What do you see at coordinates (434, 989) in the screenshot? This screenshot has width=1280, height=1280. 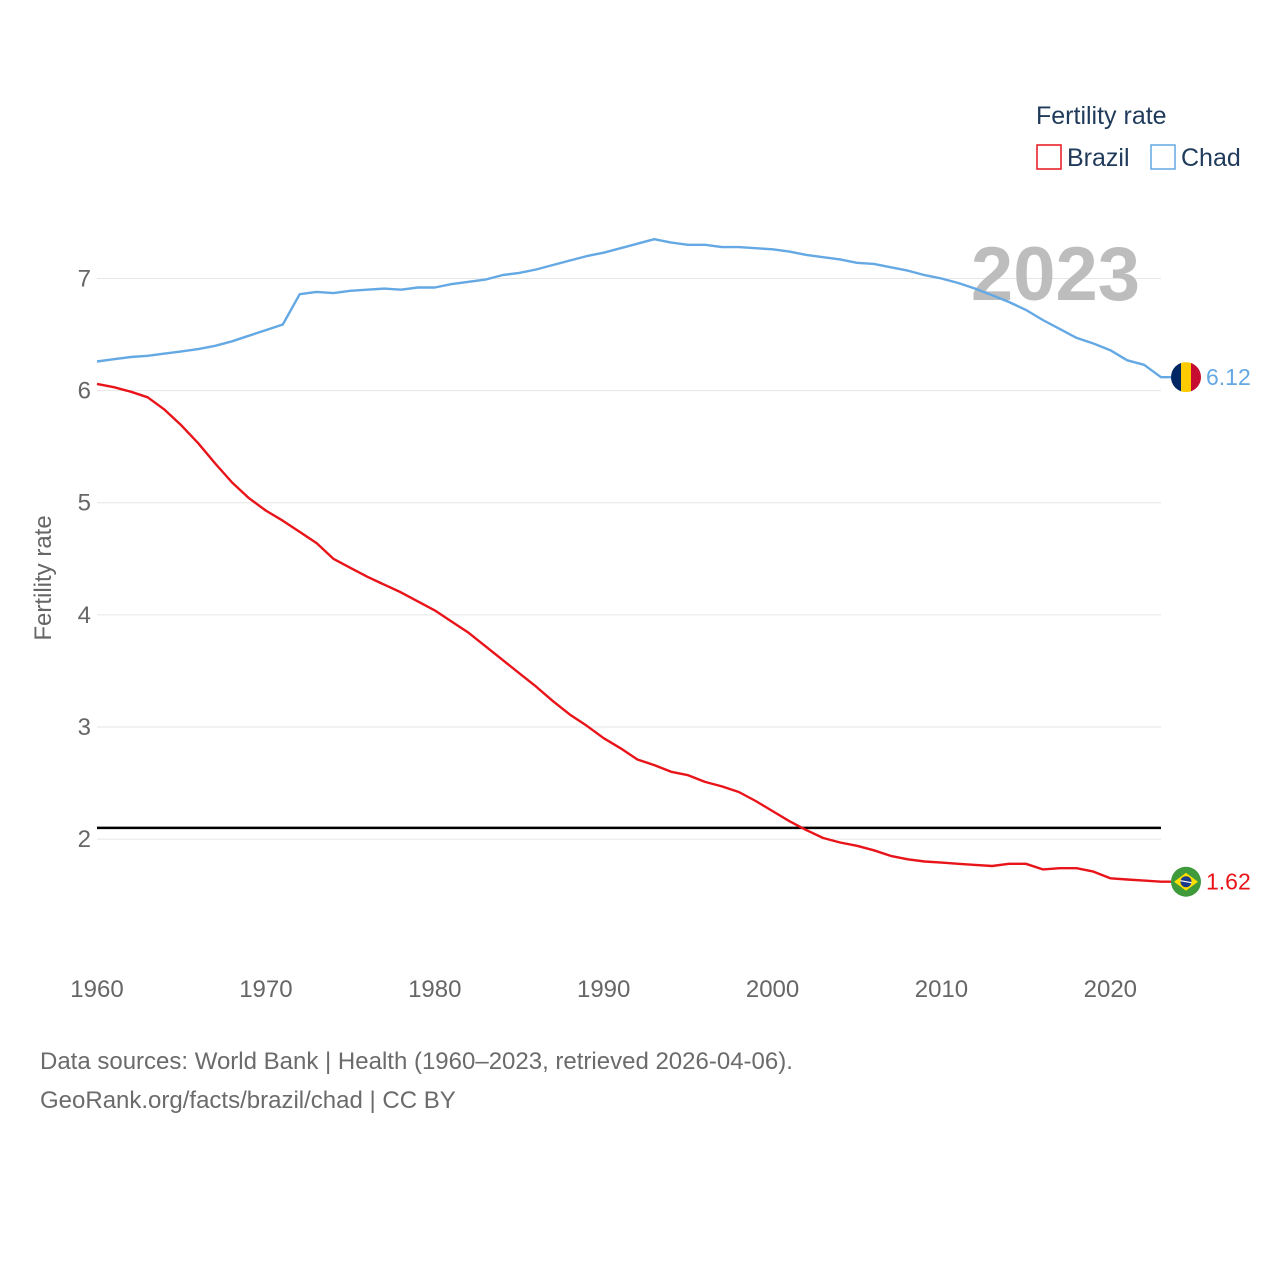 I see `x-tick-label-1980: 1980` at bounding box center [434, 989].